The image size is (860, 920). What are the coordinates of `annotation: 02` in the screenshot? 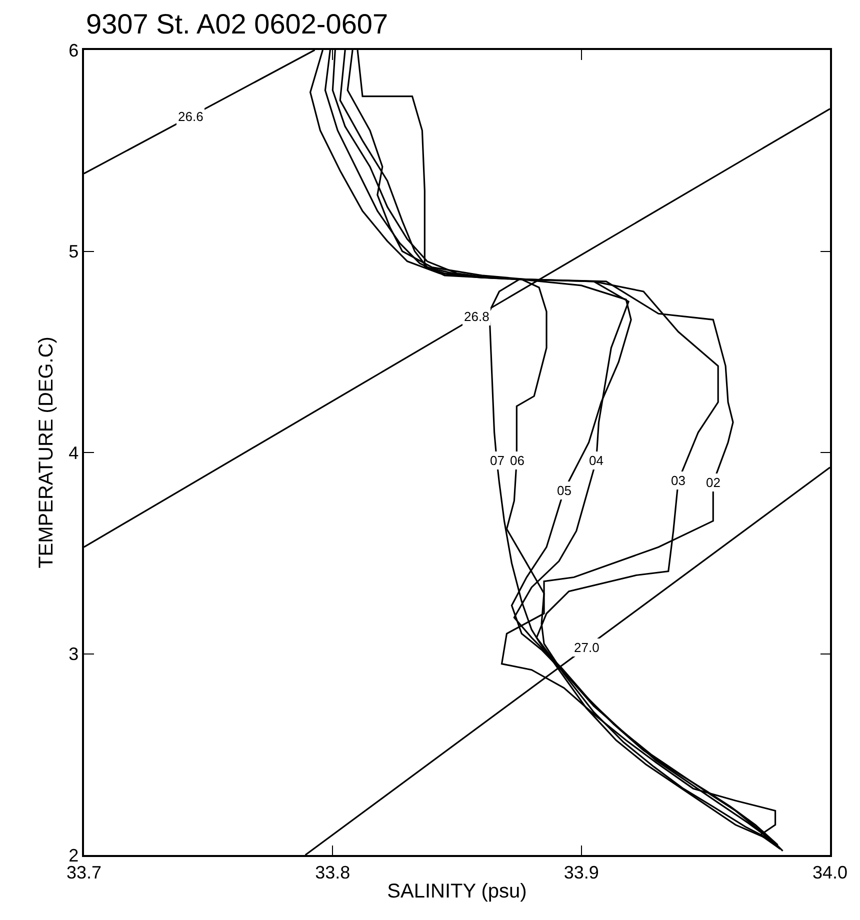 It's located at (713, 482).